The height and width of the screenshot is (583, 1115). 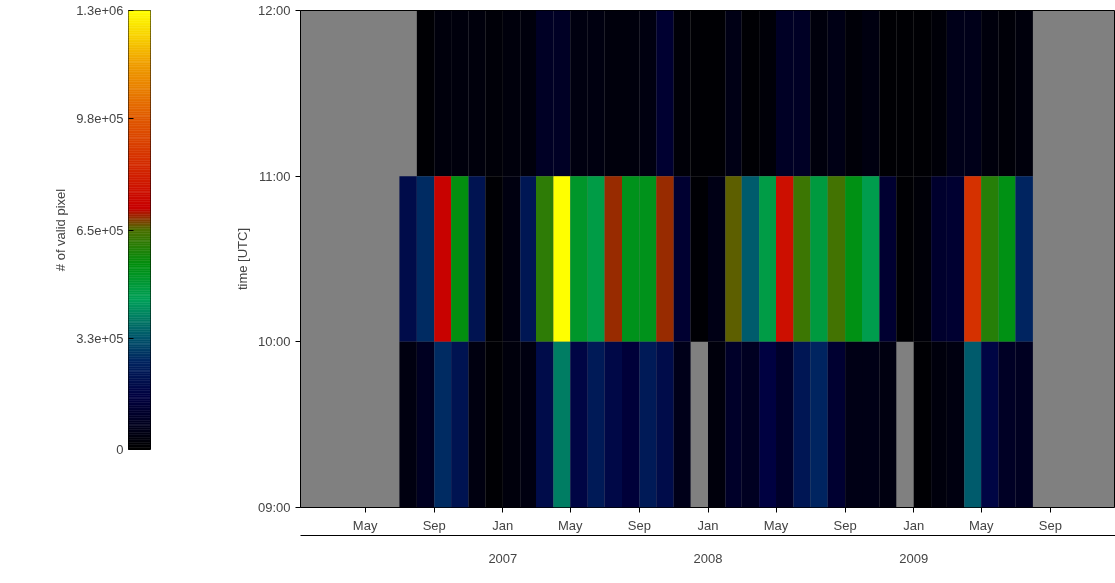 I want to click on color-bar-label: 6.5e+05, so click(x=100, y=230).